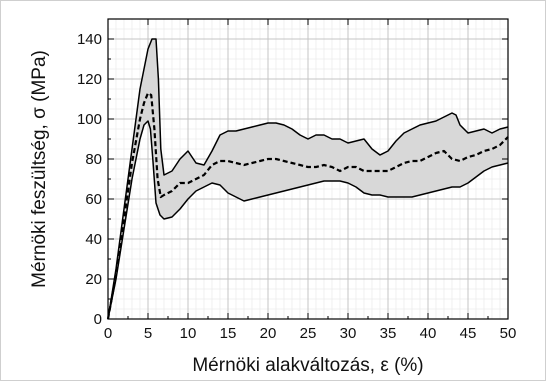 The width and height of the screenshot is (546, 382). I want to click on x-tick-label: 45, so click(468, 333).